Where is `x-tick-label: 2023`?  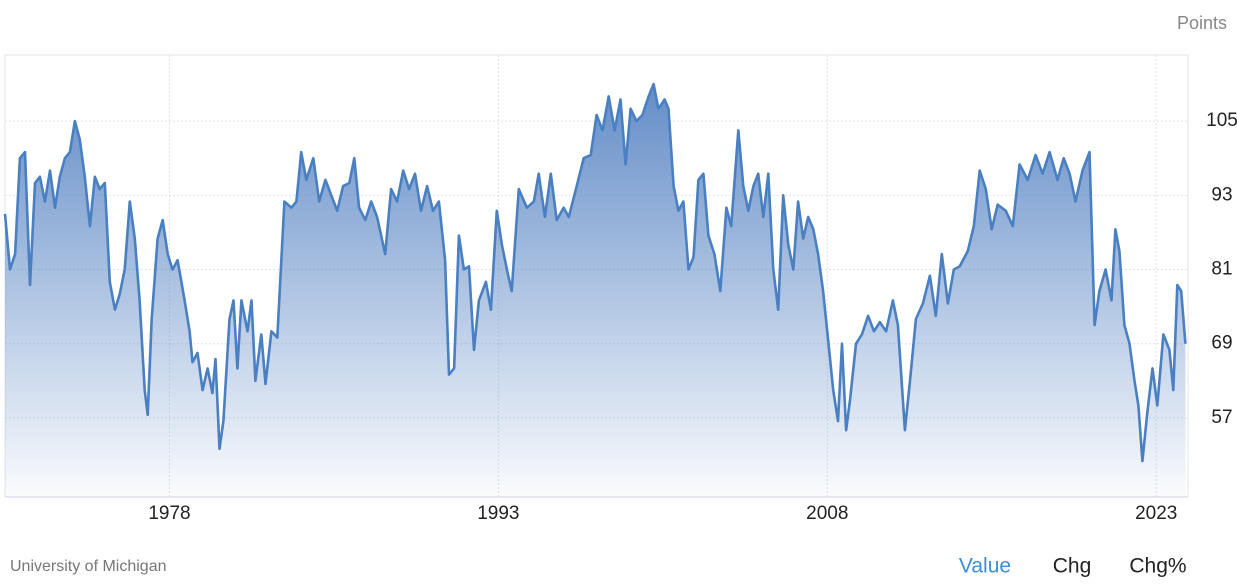 x-tick-label: 2023 is located at coordinates (1156, 513).